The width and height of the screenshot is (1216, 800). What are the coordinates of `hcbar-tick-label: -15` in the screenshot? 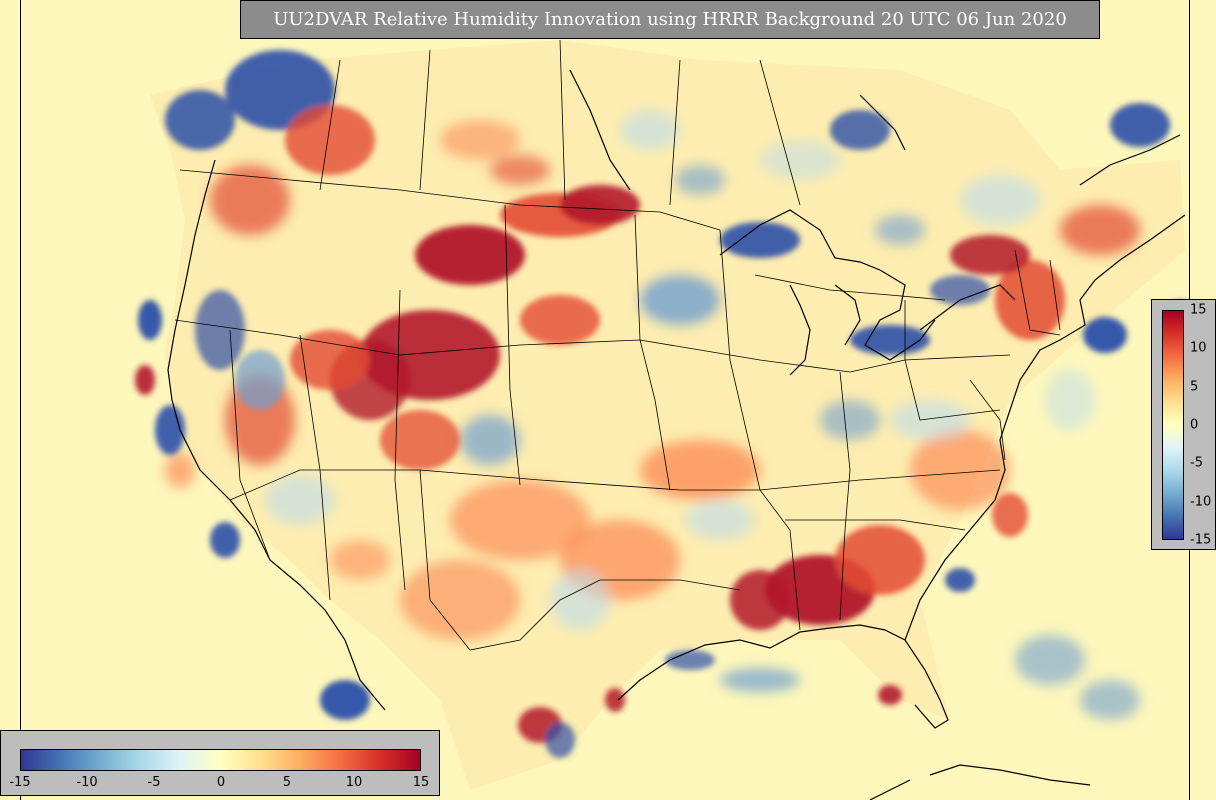 It's located at (20, 782).